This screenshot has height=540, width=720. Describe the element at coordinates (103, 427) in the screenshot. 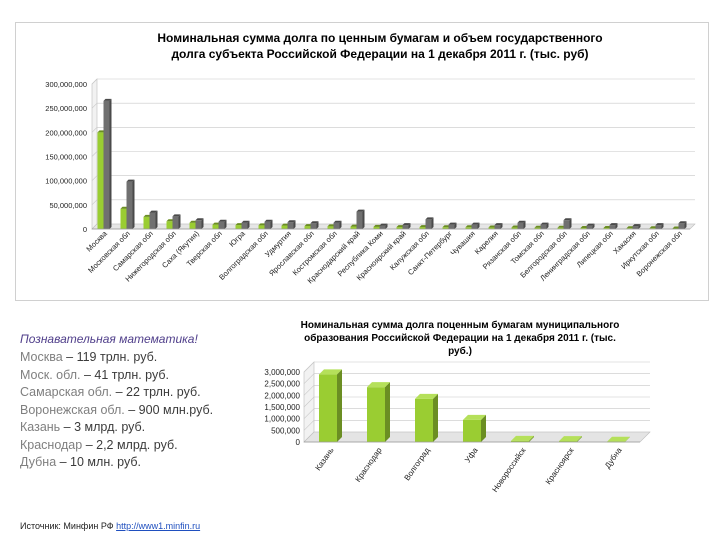

I see `note-amount: – 3 млрд. руб.` at that location.